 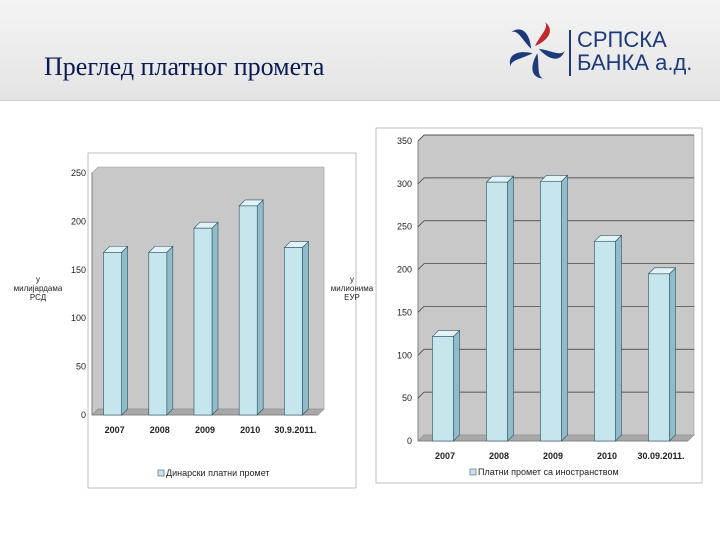 I want to click on legend-label: Динарски платни промет, so click(x=218, y=473).